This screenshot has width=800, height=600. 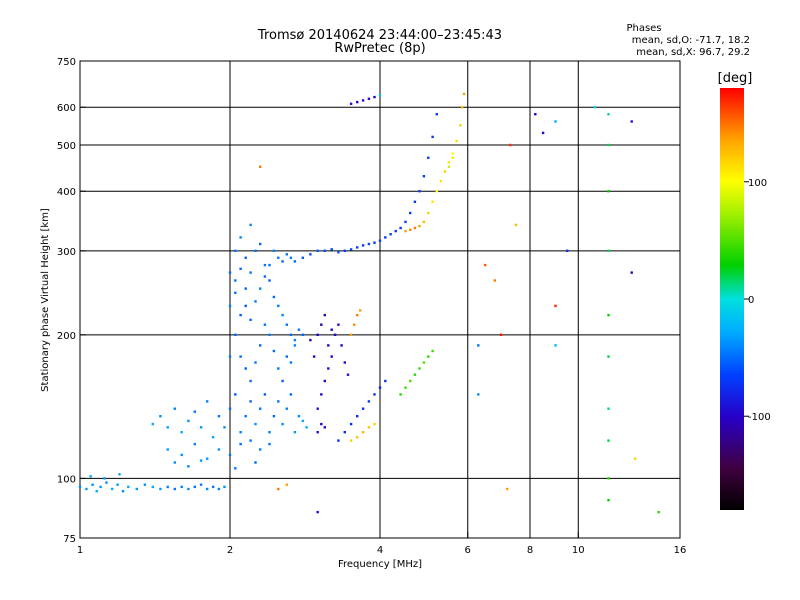 What do you see at coordinates (759, 417) in the screenshot?
I see `colorbar-tick-label: -100` at bounding box center [759, 417].